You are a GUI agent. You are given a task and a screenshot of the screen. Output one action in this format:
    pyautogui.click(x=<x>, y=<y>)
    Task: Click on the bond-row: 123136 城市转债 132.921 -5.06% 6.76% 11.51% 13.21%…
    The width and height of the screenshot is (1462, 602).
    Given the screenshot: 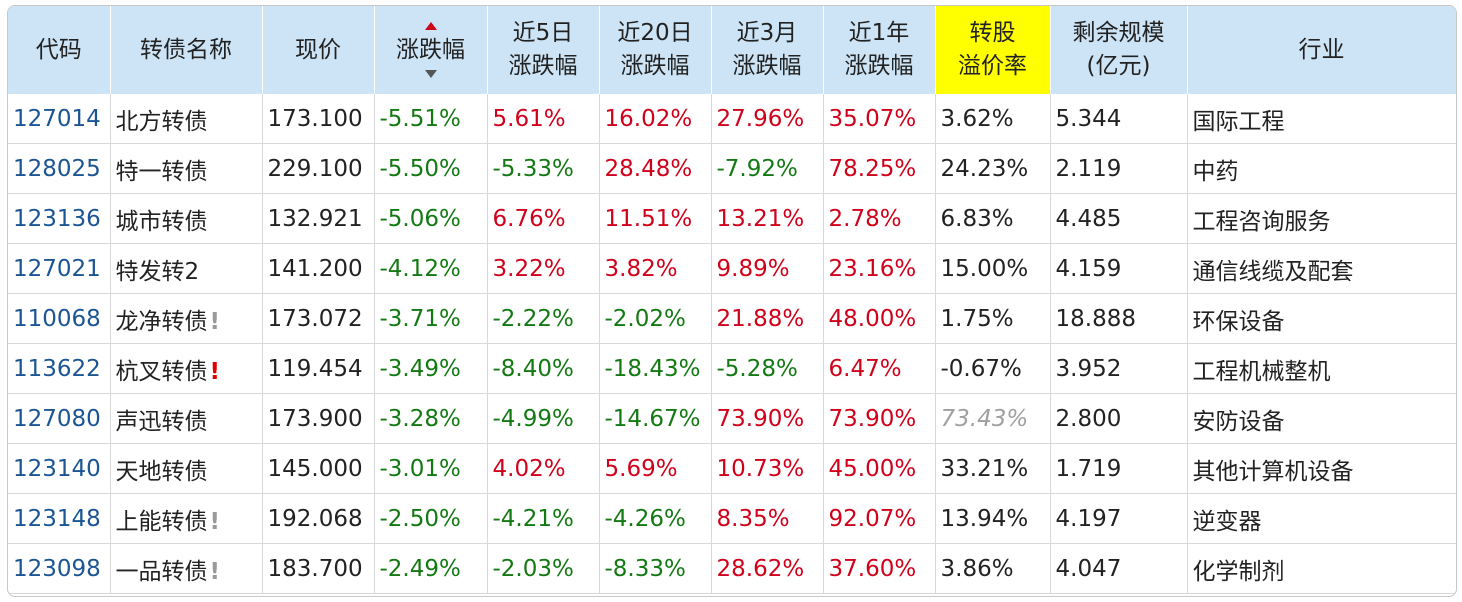 What is the action you would take?
    pyautogui.click(x=732, y=218)
    